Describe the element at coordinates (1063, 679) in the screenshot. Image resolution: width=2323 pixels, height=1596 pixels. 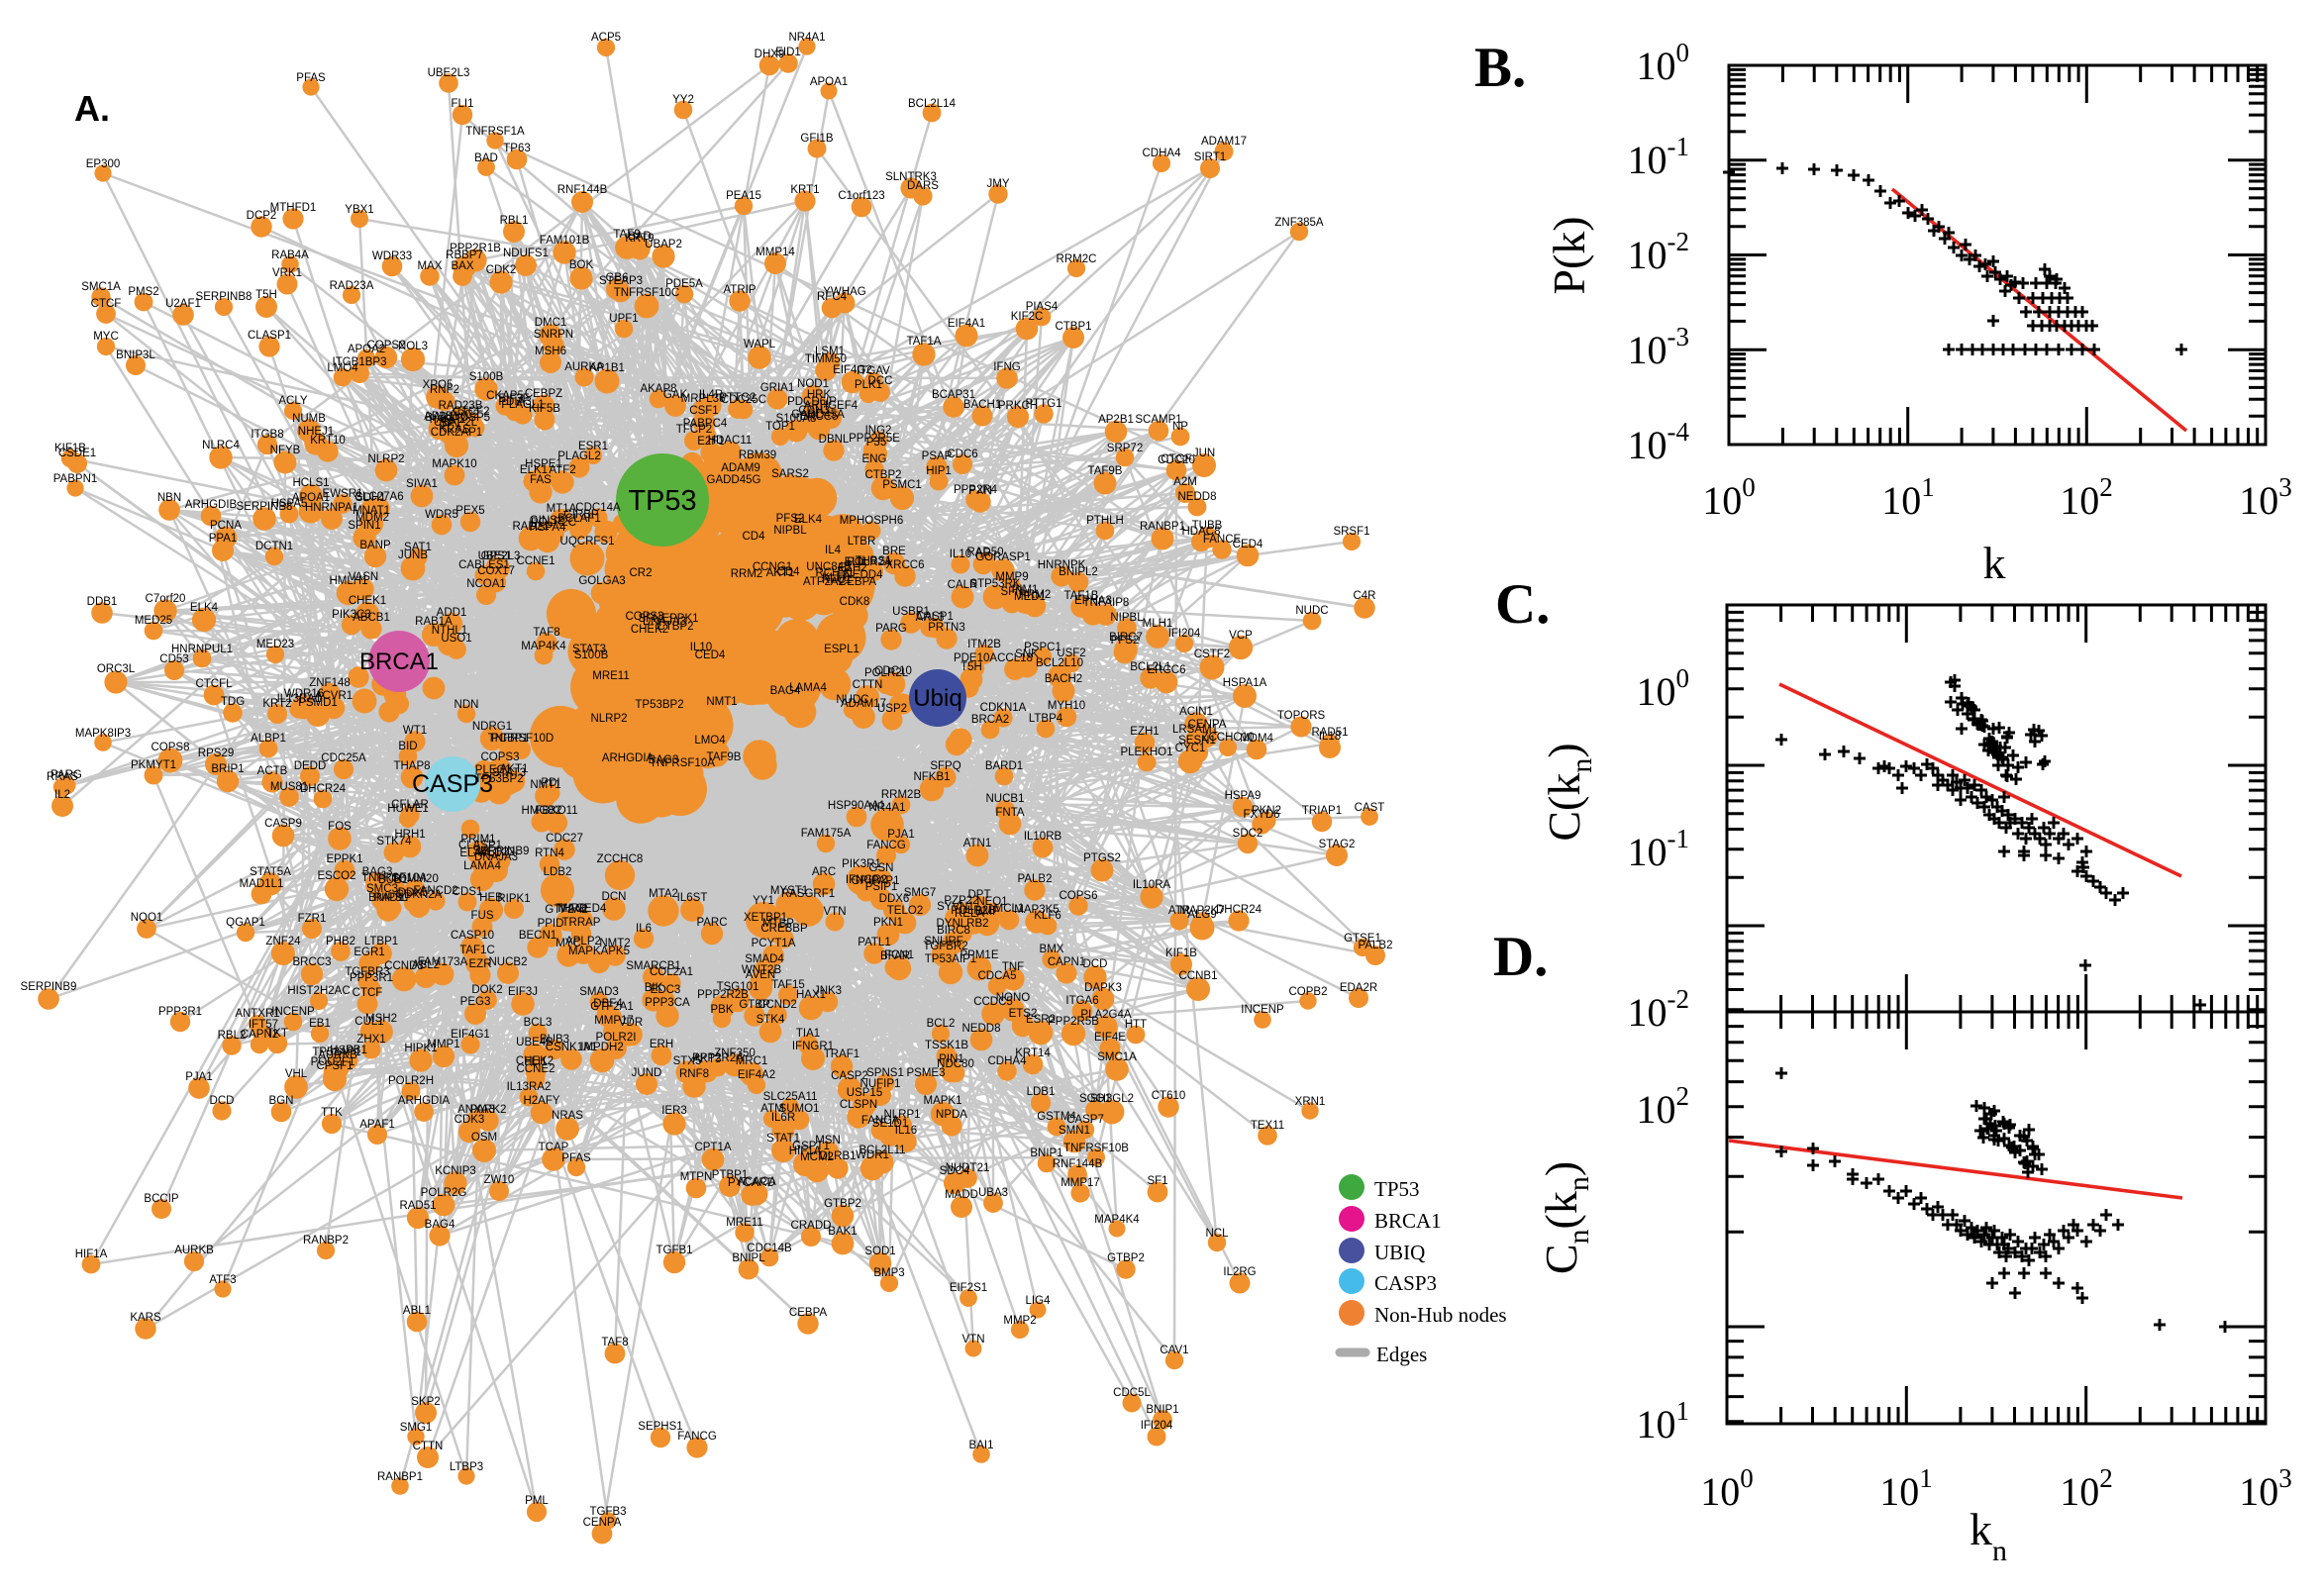
I see `svg-text: BACH2` at that location.